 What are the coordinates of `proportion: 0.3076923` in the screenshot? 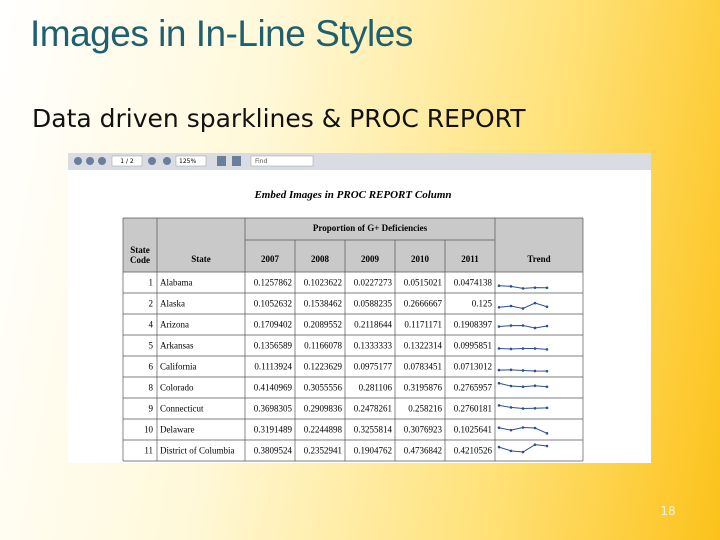 It's located at (423, 430).